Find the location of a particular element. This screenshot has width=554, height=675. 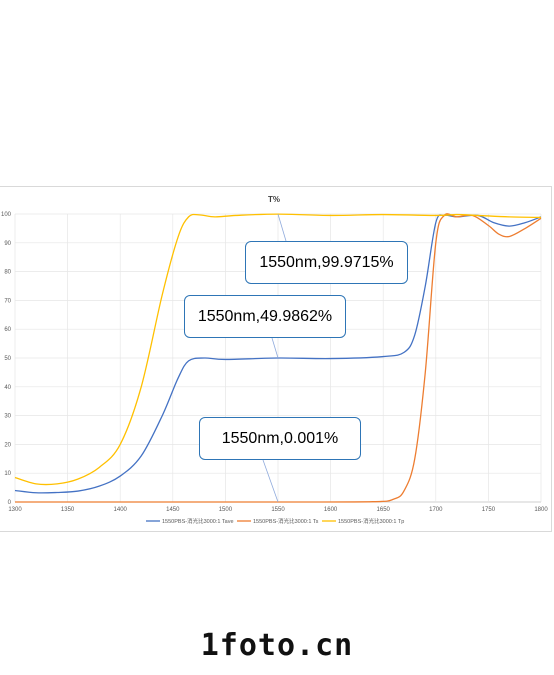

callout-tp: 1550nm,99.9715% is located at coordinates (326, 262).